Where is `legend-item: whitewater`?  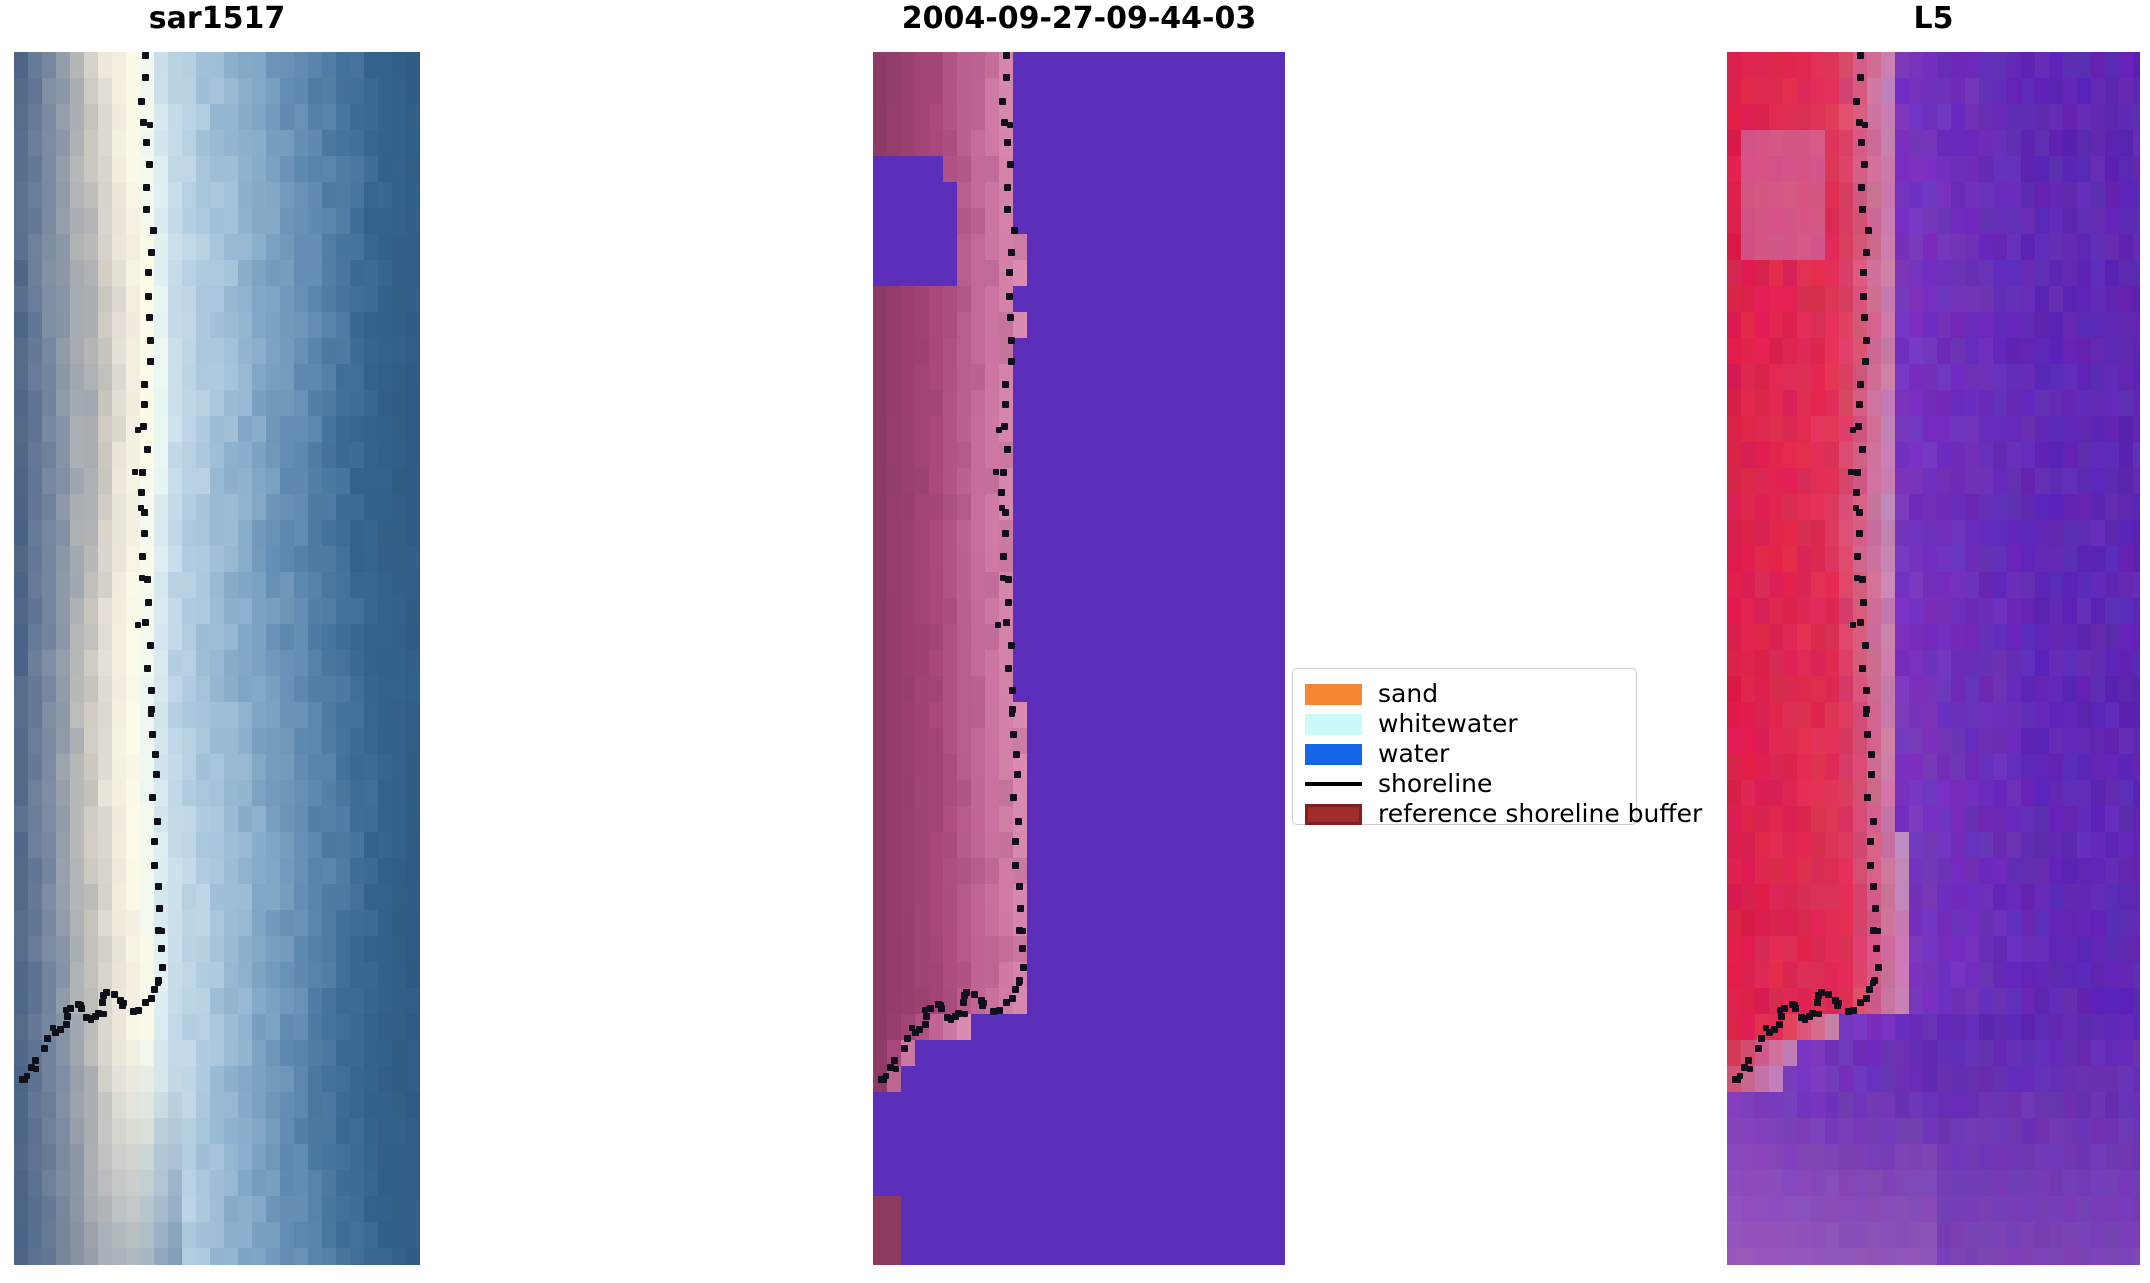 legend-item: whitewater is located at coordinates (1464, 724).